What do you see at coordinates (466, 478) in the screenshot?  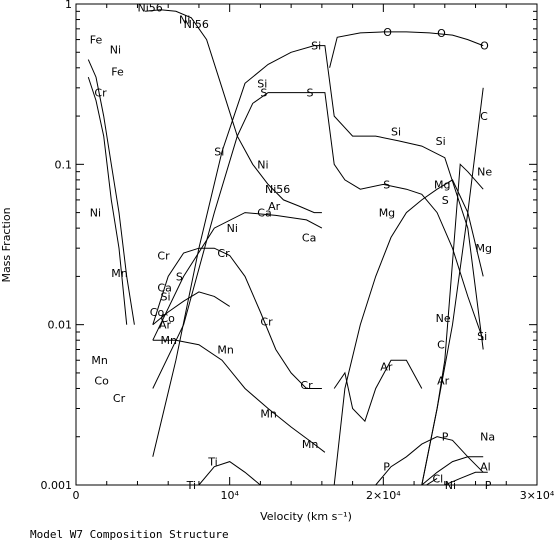 I see `series-line-al` at bounding box center [466, 478].